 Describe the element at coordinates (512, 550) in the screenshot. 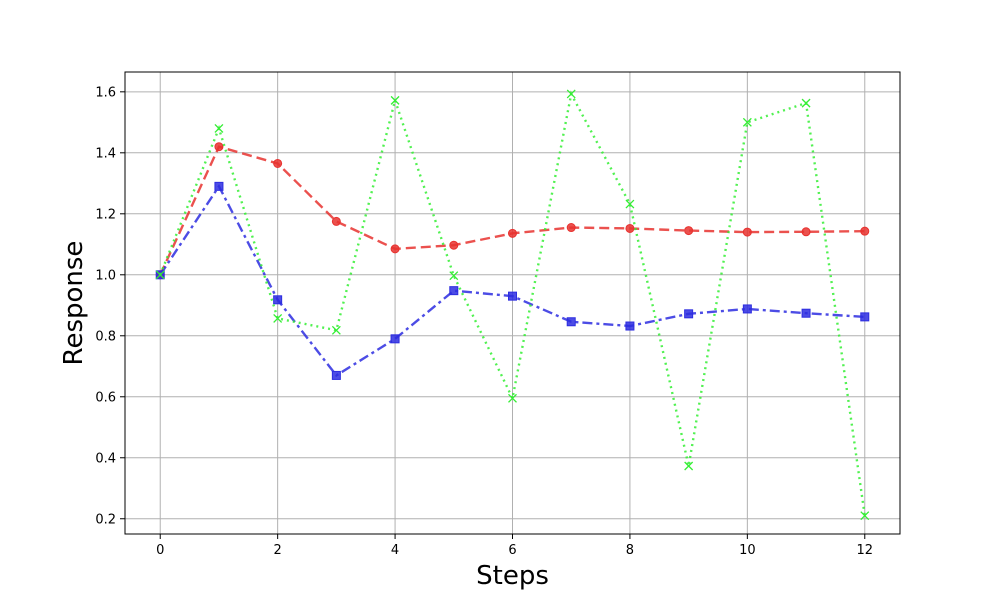

I see `x-tick-label: 6` at that location.